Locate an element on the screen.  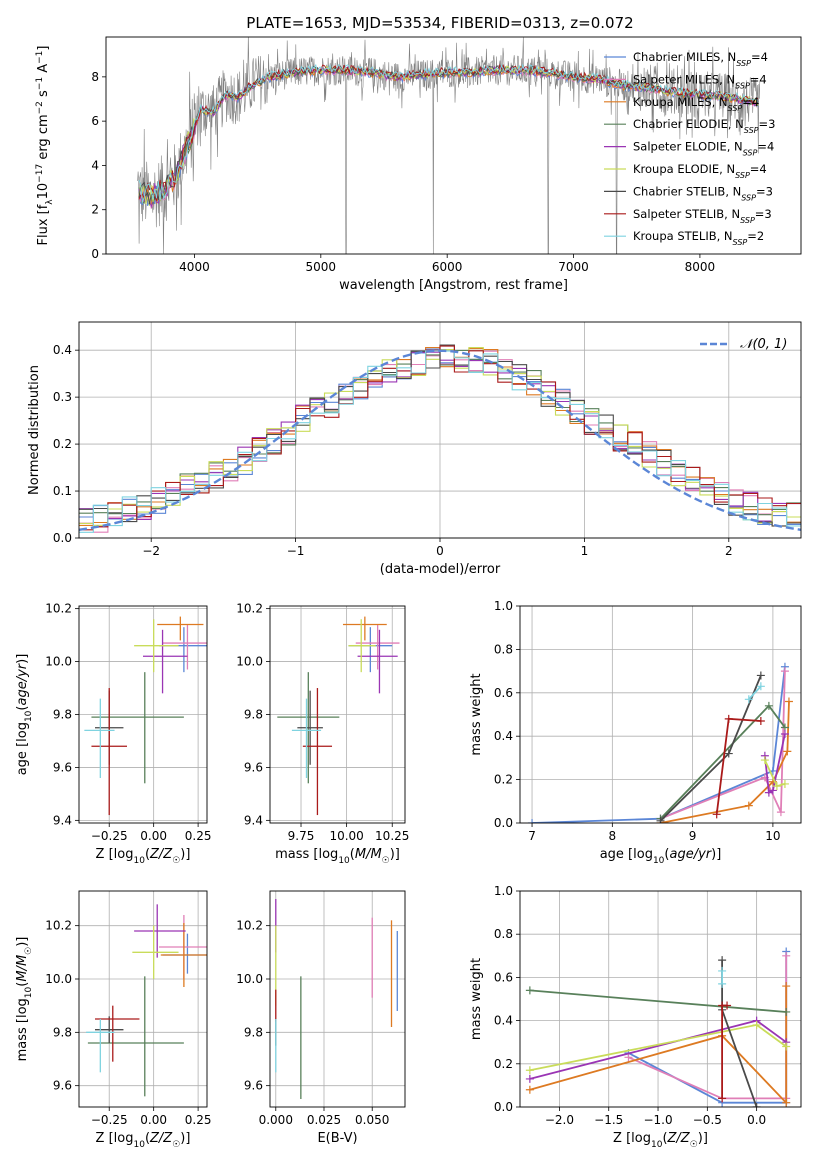
mass-vs-ebv-panel: 0.000 0.025 0.050 9.6 9.8 10.0 10.2 E(B-V) is located at coordinates (321, 1018).